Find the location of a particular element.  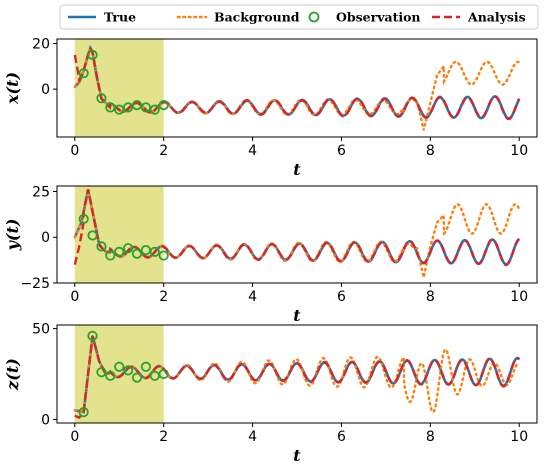

y-axis-label: y(t) is located at coordinates (12, 235).